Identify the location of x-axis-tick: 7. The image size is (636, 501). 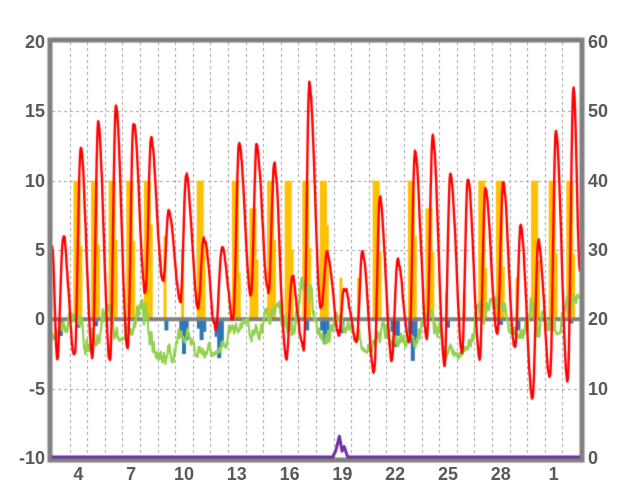
(131, 474).